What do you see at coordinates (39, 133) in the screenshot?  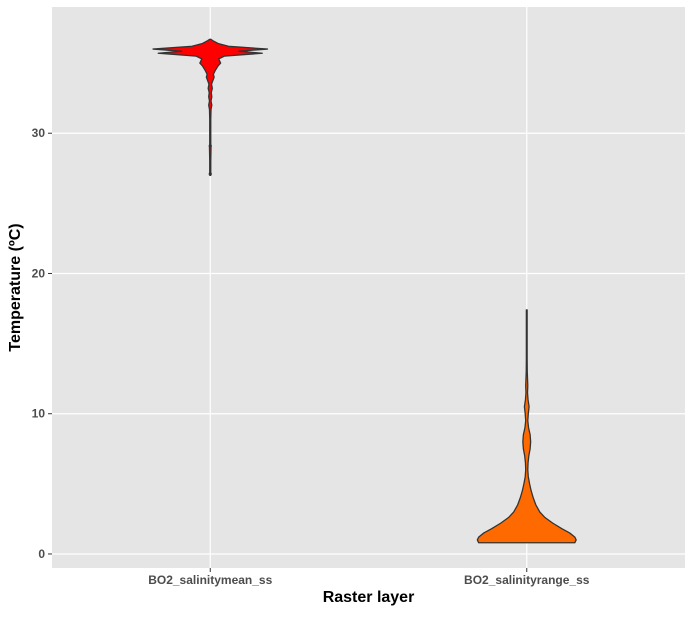 I see `y-tick-label: 30` at bounding box center [39, 133].